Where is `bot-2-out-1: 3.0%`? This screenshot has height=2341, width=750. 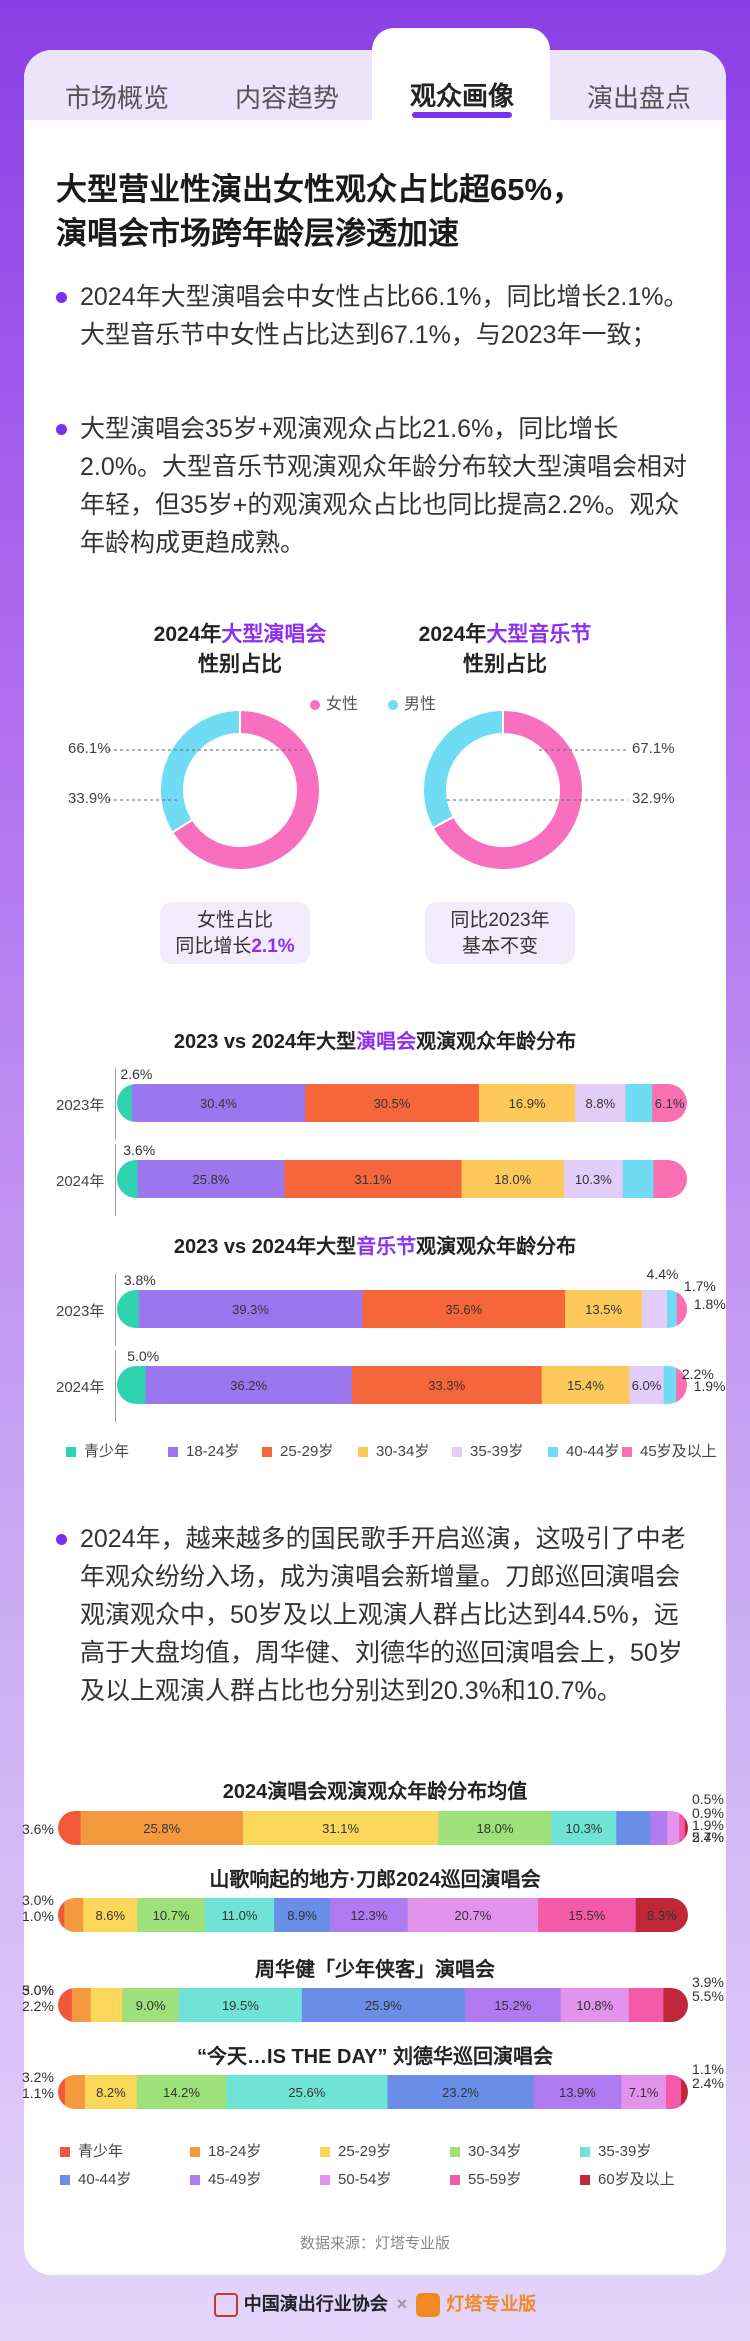 bot-2-out-1: 3.0% is located at coordinates (38, 1990).